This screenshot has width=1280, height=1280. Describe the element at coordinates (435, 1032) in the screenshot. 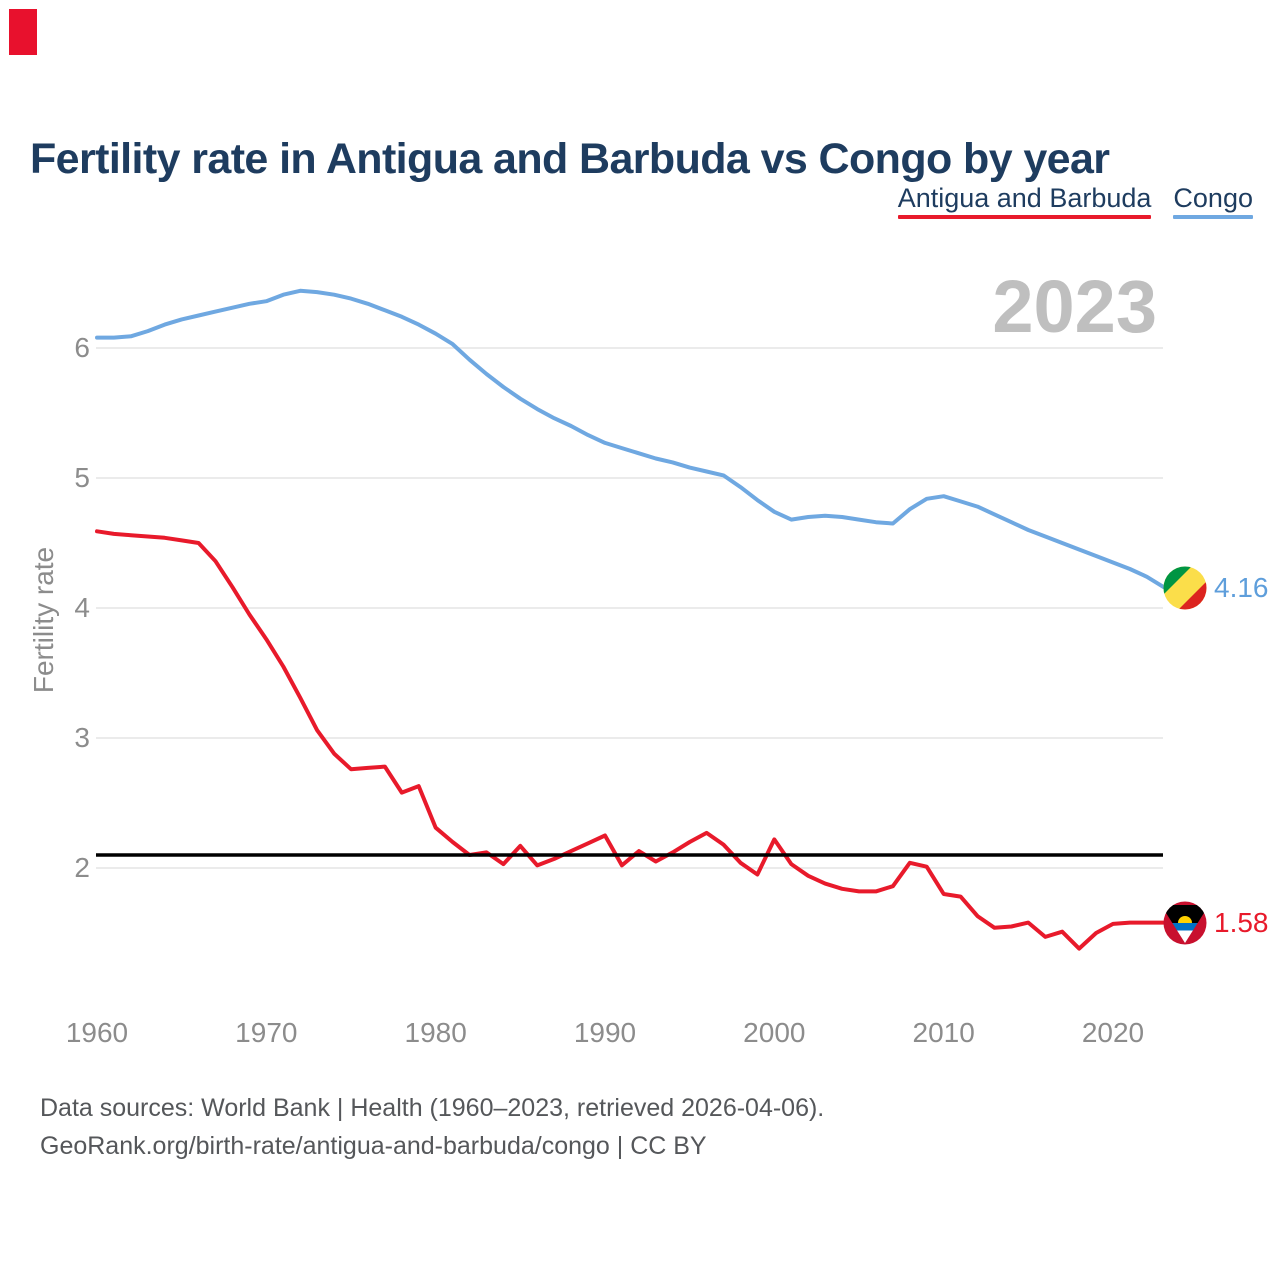

I see `x-tick-label: 1980` at that location.